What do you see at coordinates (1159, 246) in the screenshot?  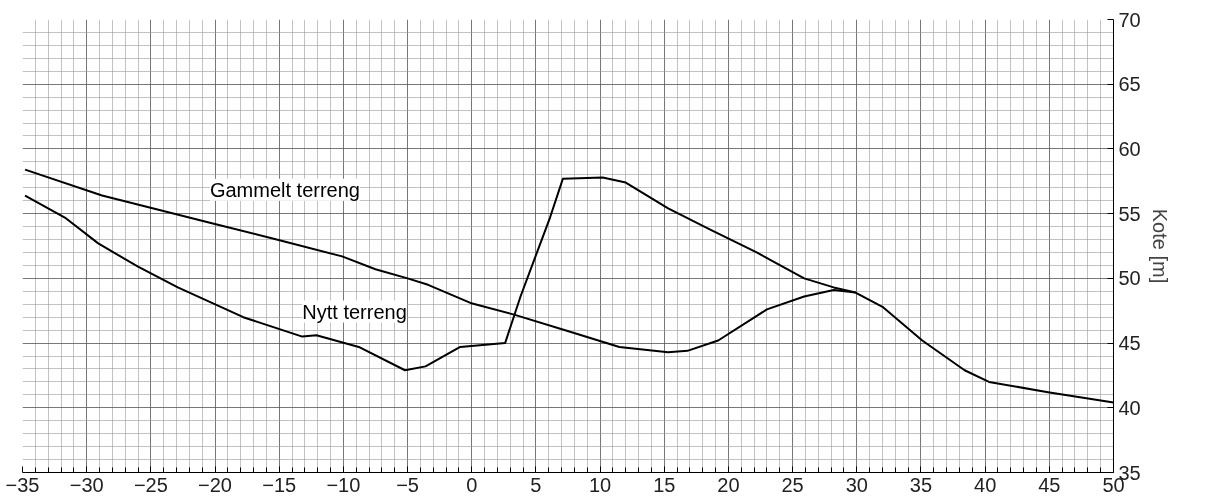 I see `y-axis-title: Kote [m]` at bounding box center [1159, 246].